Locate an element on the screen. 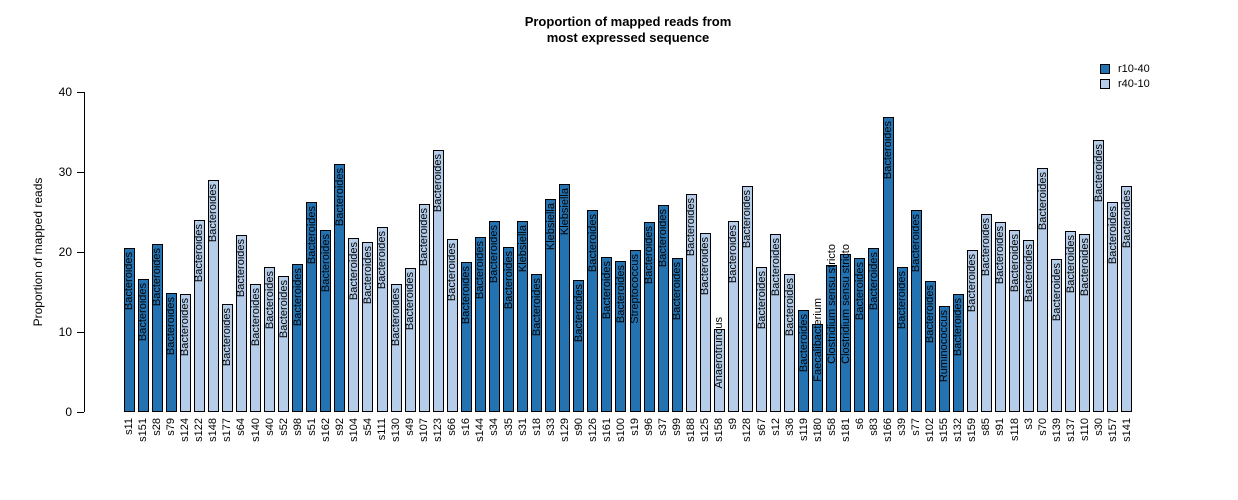 This screenshot has width=1238, height=500. x-tick-label: s16 is located at coordinates (466, 427).